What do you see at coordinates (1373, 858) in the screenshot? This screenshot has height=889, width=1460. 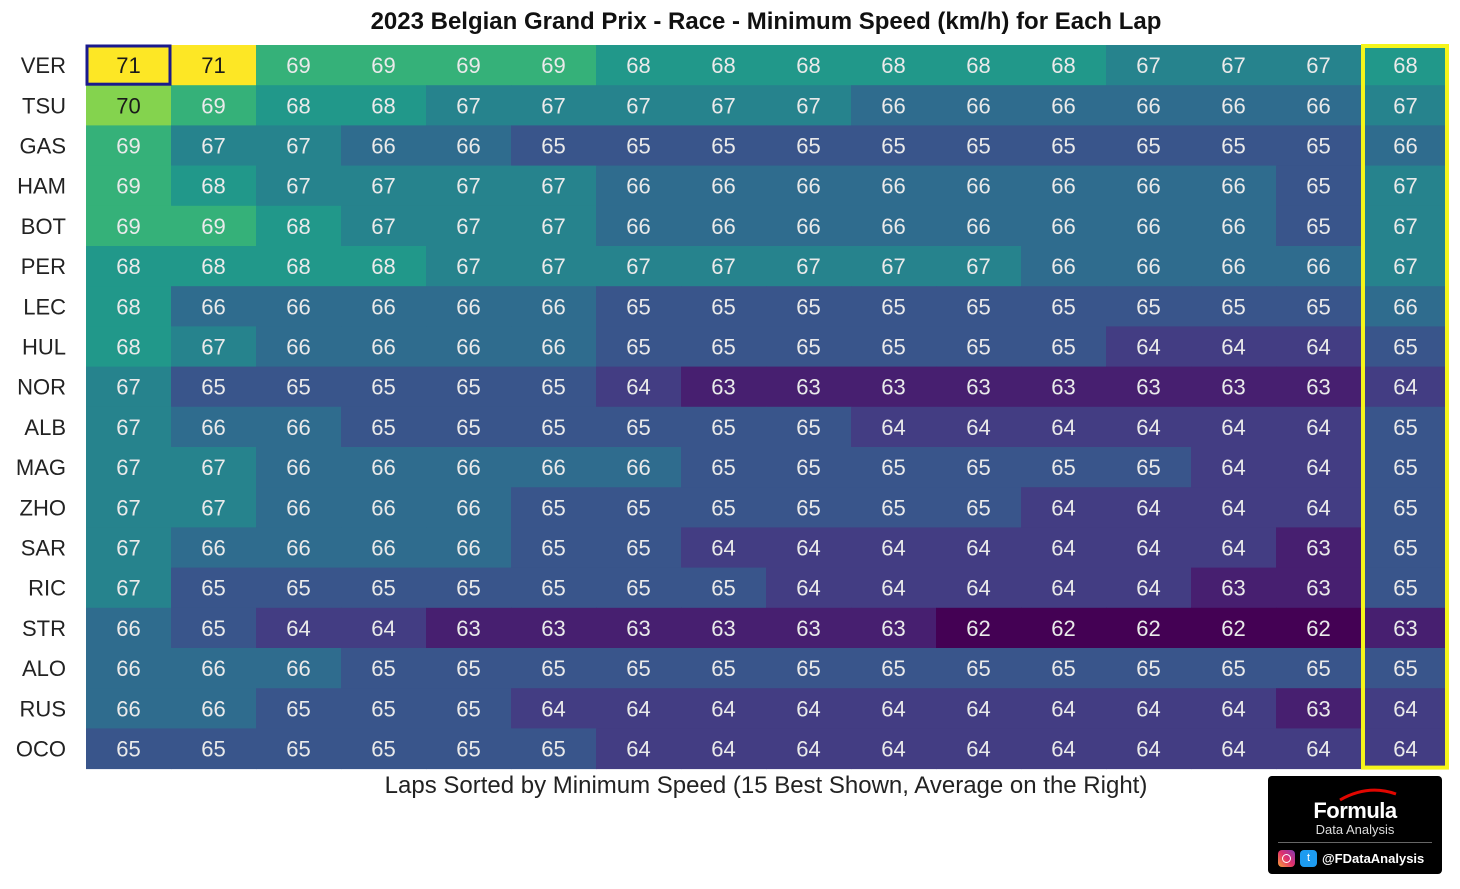 I see `social-handle: @FDataAnalysis` at bounding box center [1373, 858].